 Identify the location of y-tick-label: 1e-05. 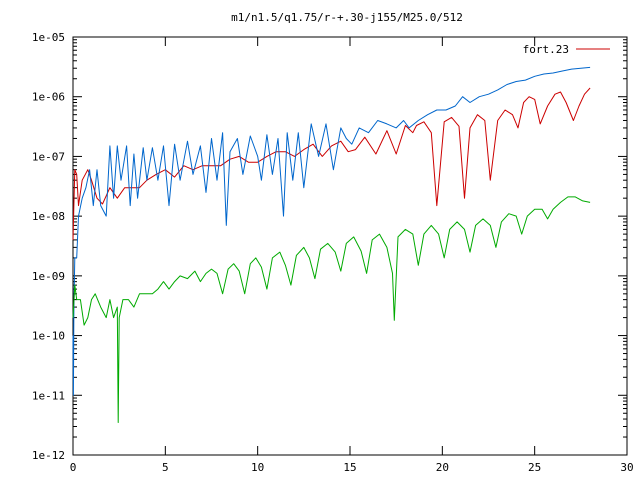
(48, 37).